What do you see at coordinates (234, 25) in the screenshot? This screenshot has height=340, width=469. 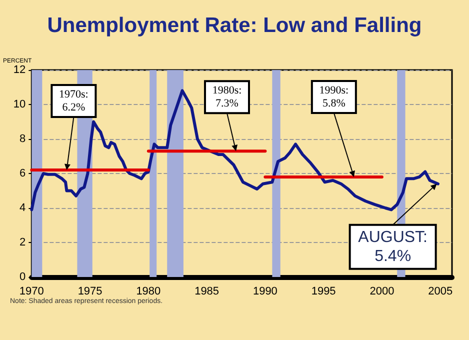 I see `chart-title: Unemployment Rate: Low and Falling` at bounding box center [234, 25].